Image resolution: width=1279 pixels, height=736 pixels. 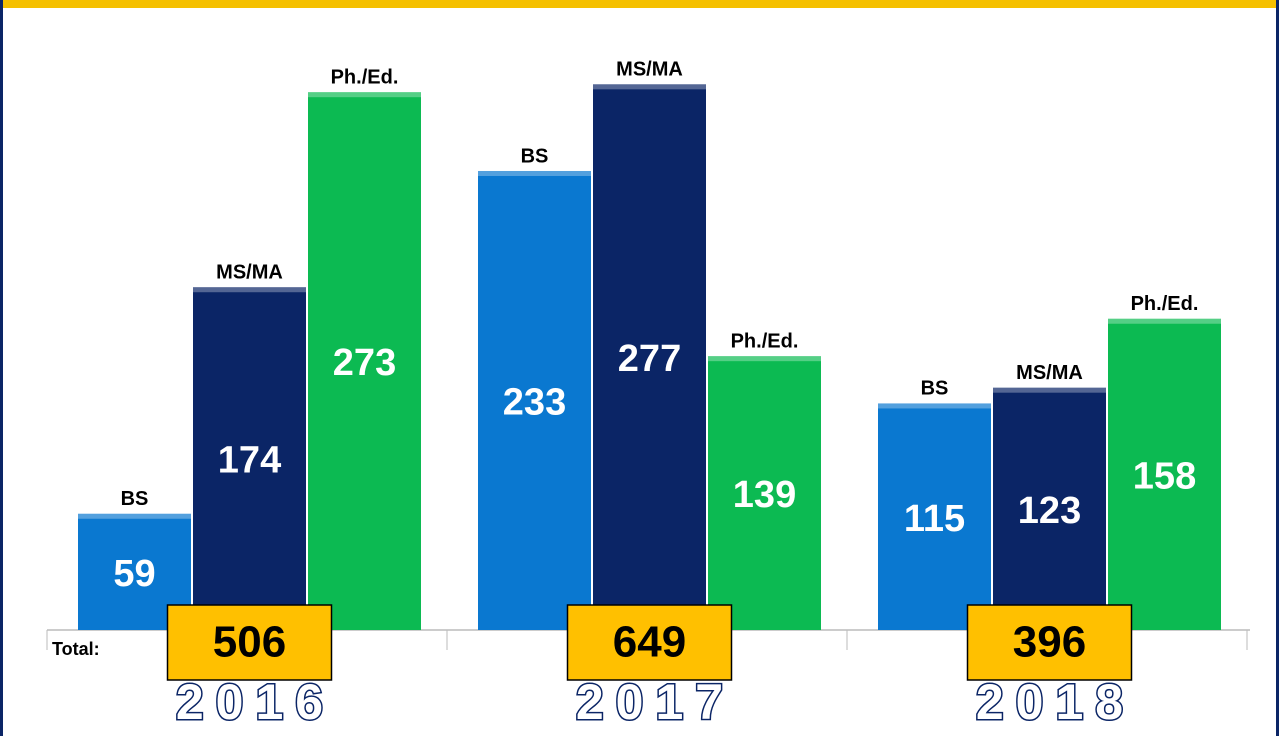 What do you see at coordinates (249, 461) in the screenshot?
I see `value-label: 174` at bounding box center [249, 461].